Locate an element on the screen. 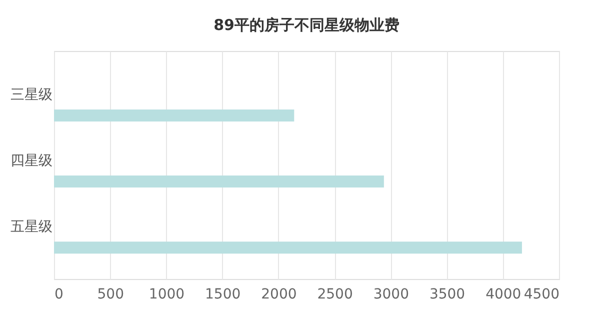  chart-title: 89平的房子不同星级物业费 is located at coordinates (307, 25).